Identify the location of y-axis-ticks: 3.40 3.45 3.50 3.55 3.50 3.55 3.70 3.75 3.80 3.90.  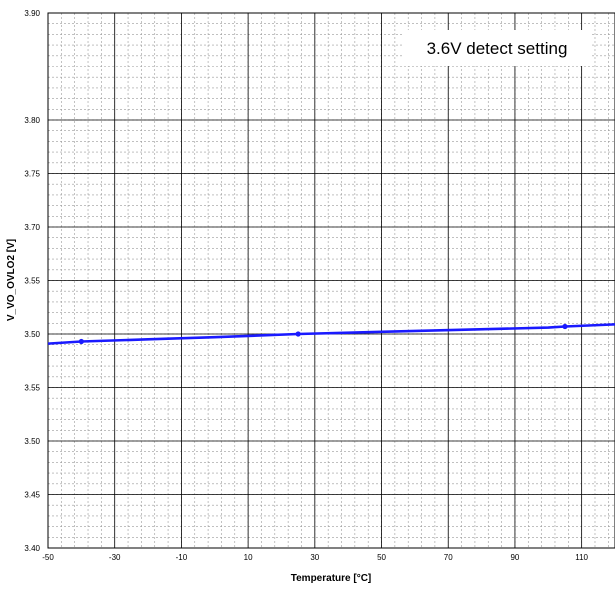
(32, 281).